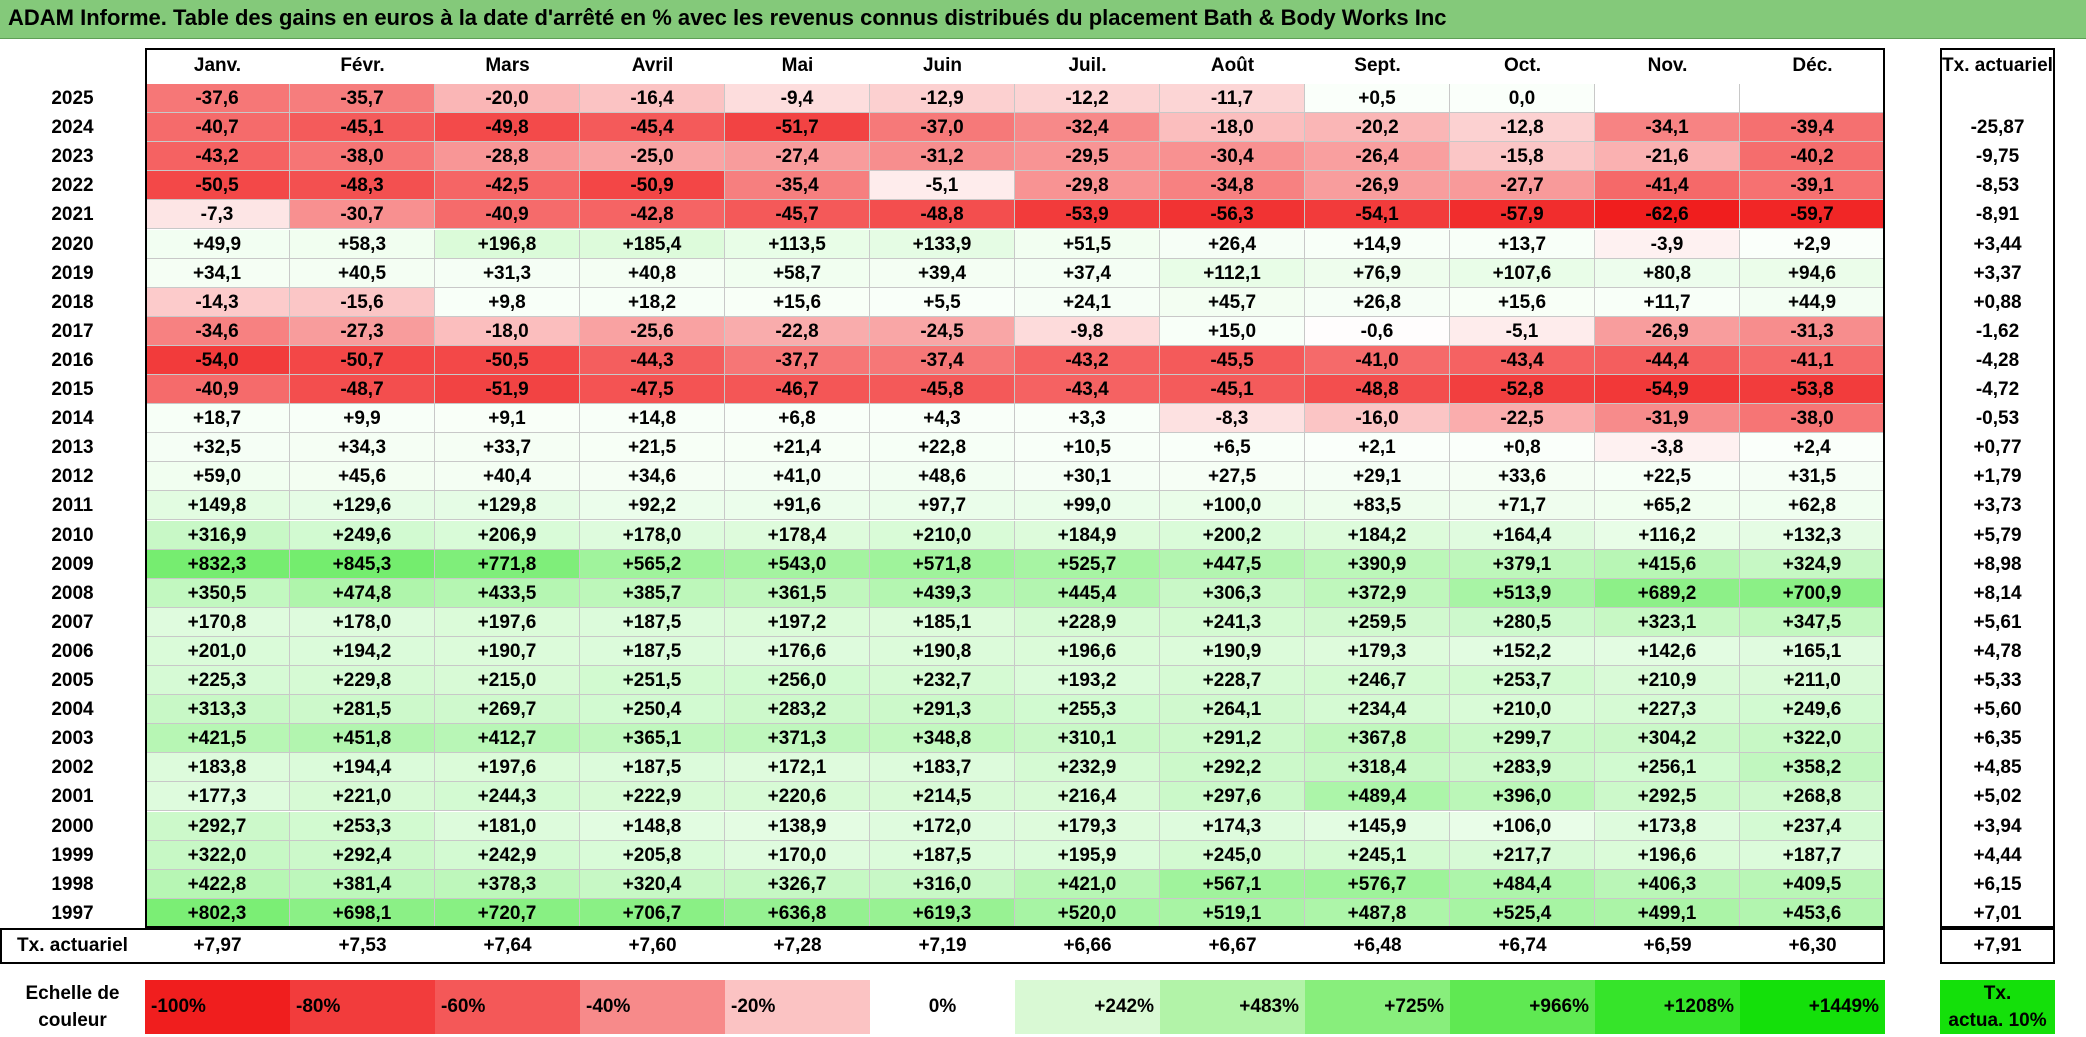  What do you see at coordinates (217, 215) in the screenshot?
I see `gain-cell: -7,3` at bounding box center [217, 215].